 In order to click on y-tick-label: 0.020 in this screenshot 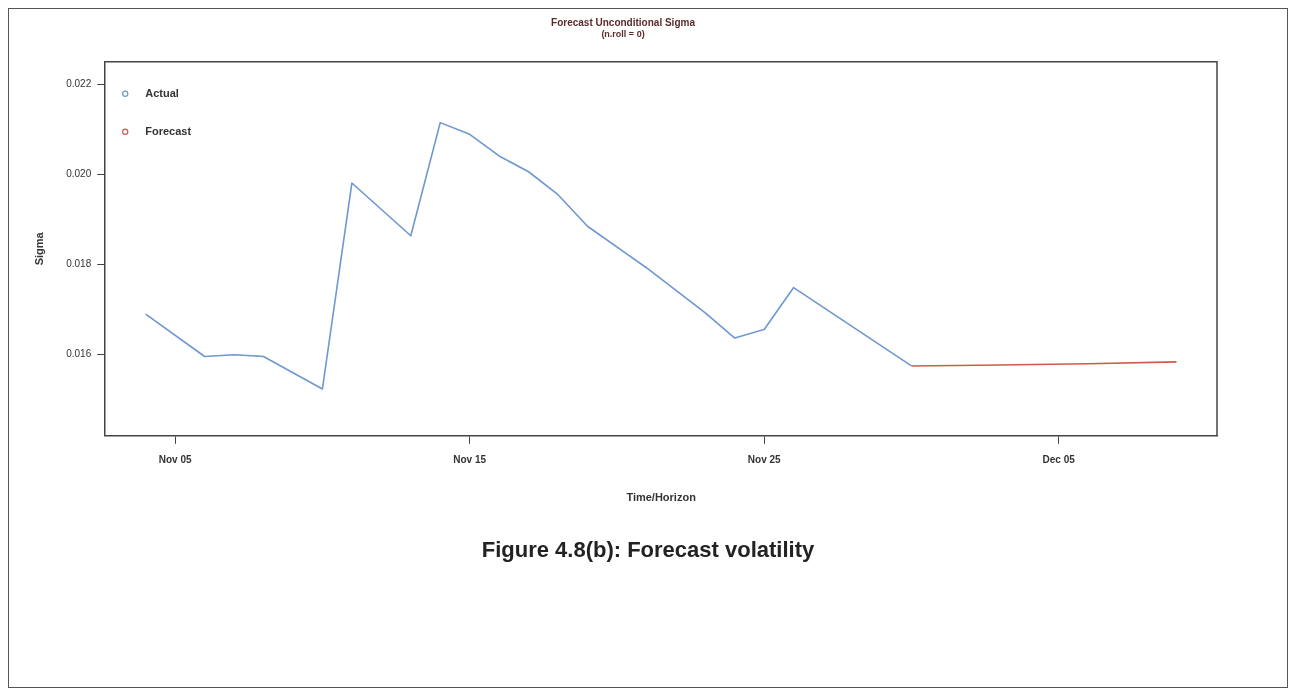, I will do `click(79, 174)`.